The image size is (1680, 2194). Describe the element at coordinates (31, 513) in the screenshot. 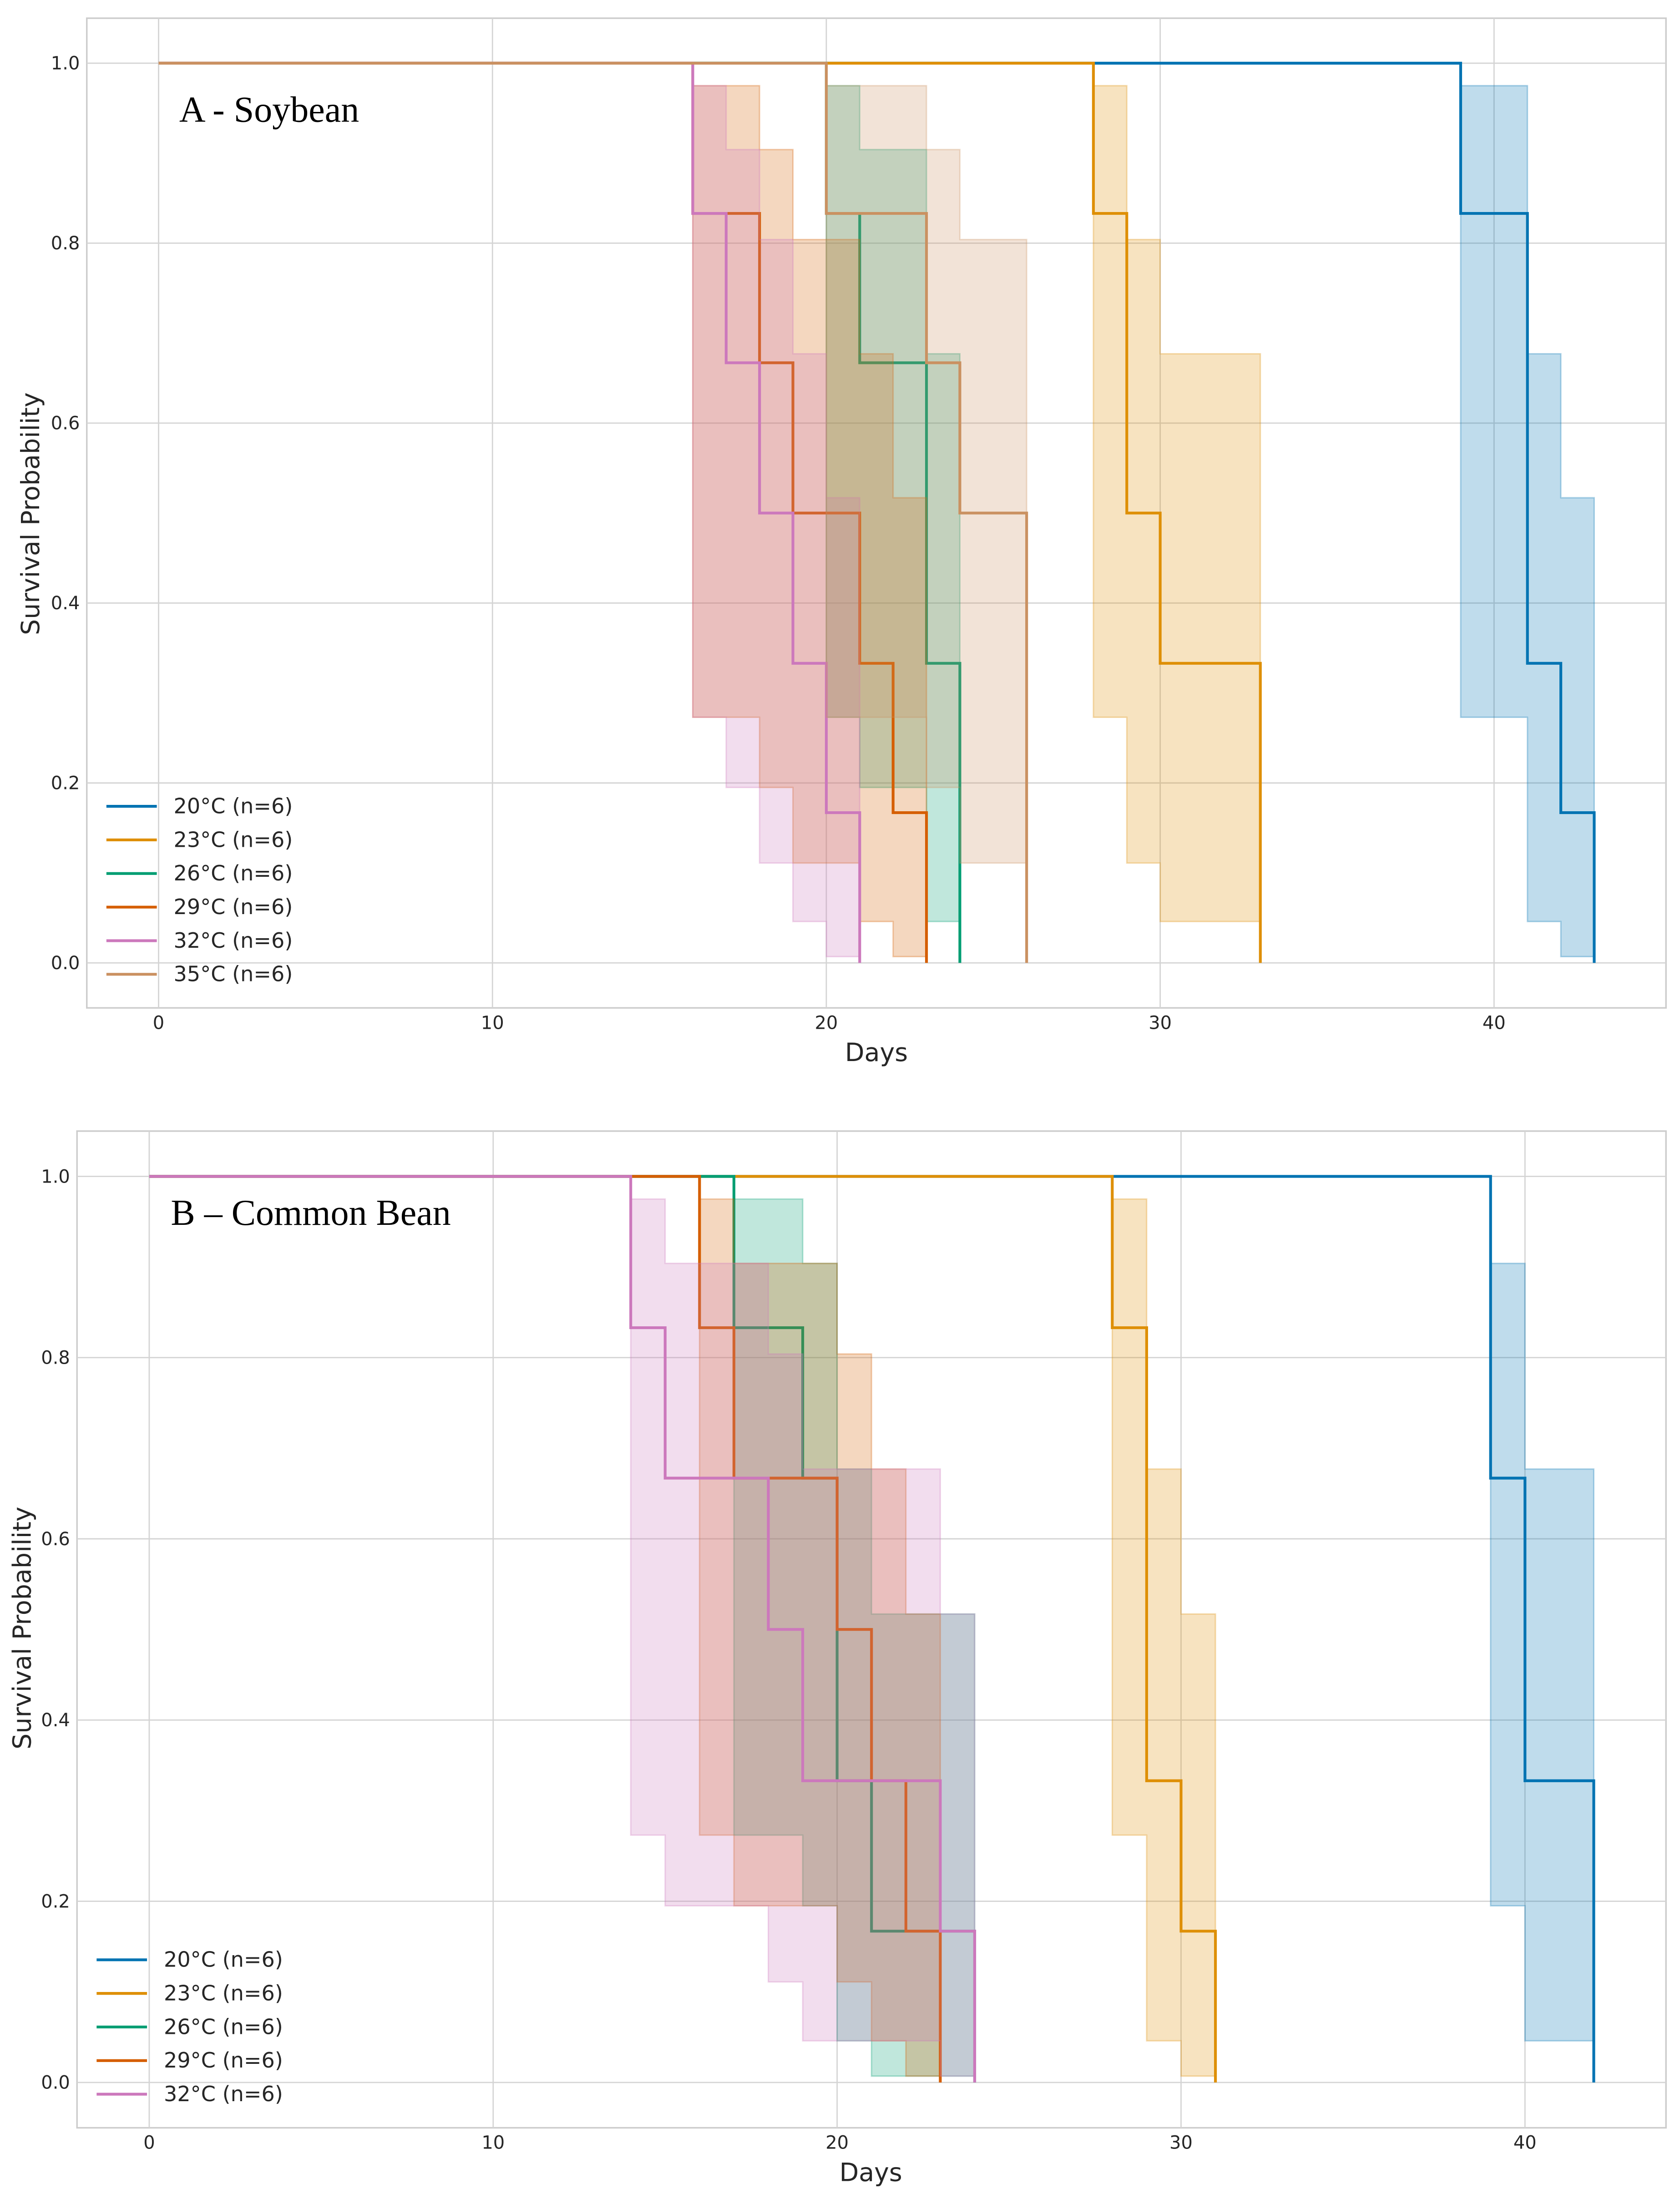

I see `y-axis-label-a: Survival Probability` at that location.